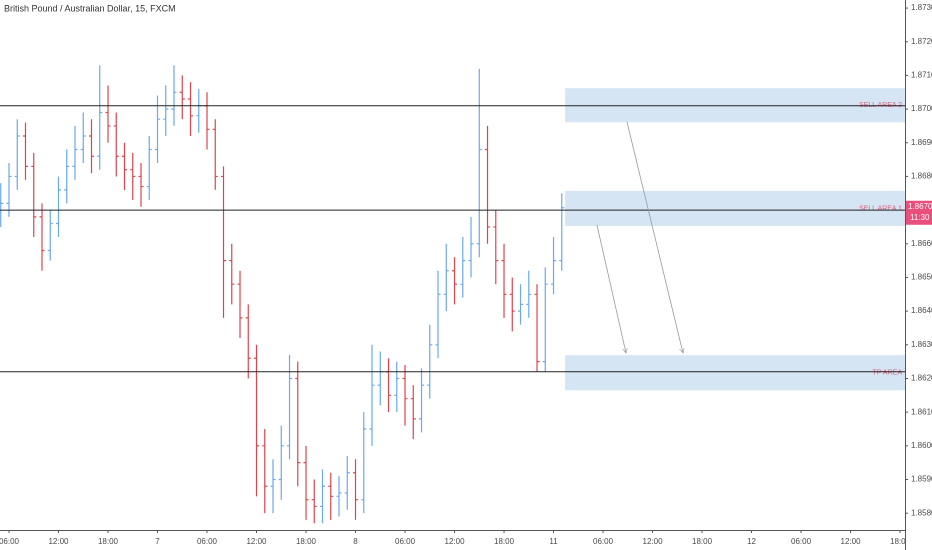  What do you see at coordinates (157, 541) in the screenshot?
I see `x-tick-label: 7` at bounding box center [157, 541].